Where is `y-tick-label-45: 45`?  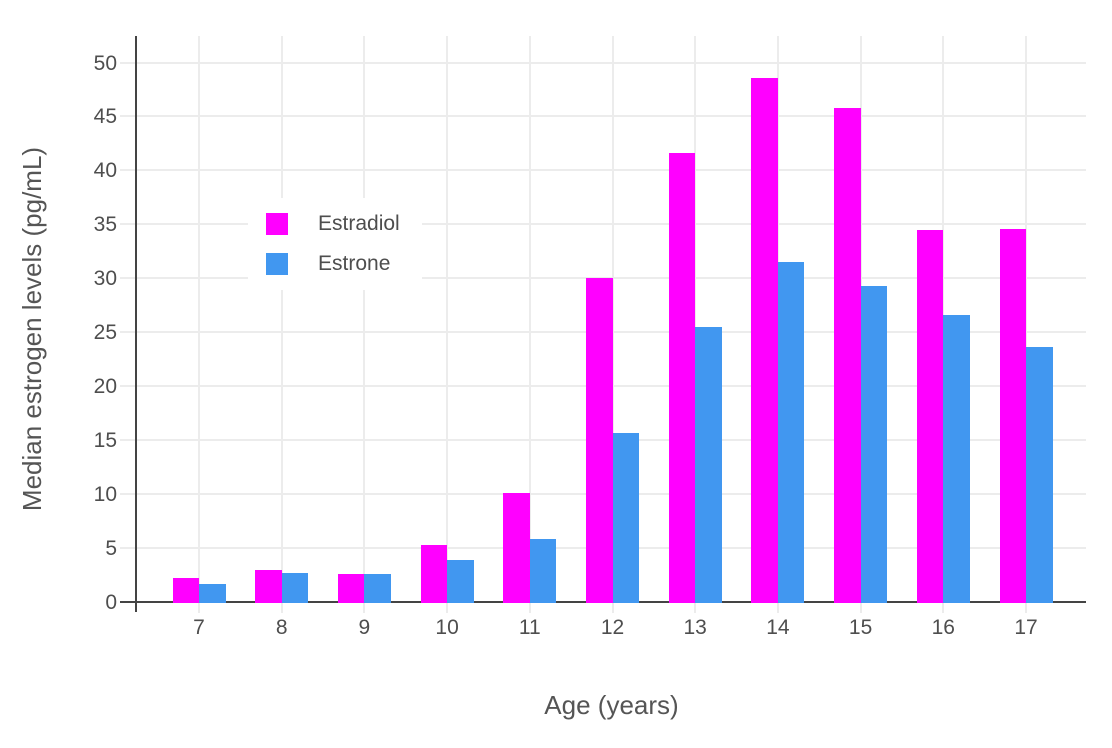 y-tick-label-45: 45 is located at coordinates (105, 117).